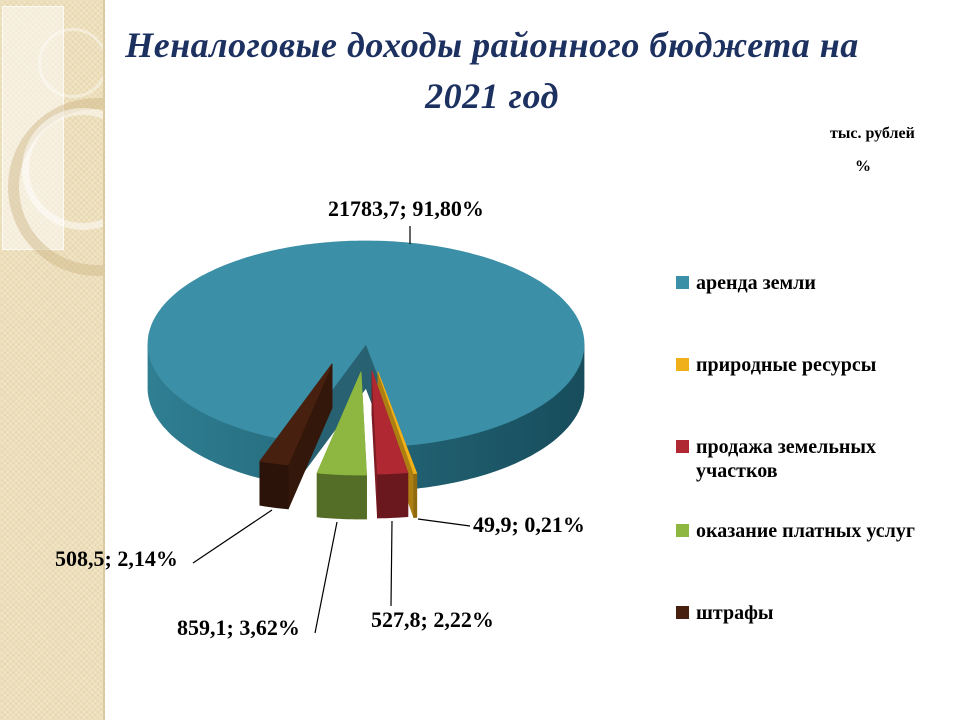  What do you see at coordinates (444, 522) in the screenshot?
I see `leader-line-prirodnye` at bounding box center [444, 522].